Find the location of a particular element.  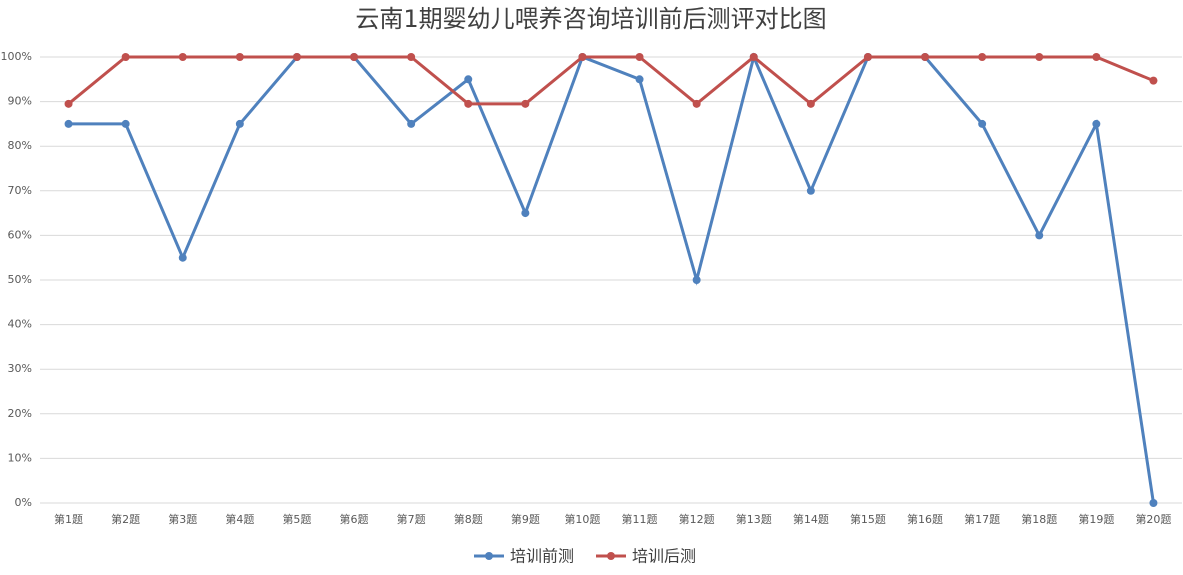

legend-label: 培训前测 is located at coordinates (542, 556).